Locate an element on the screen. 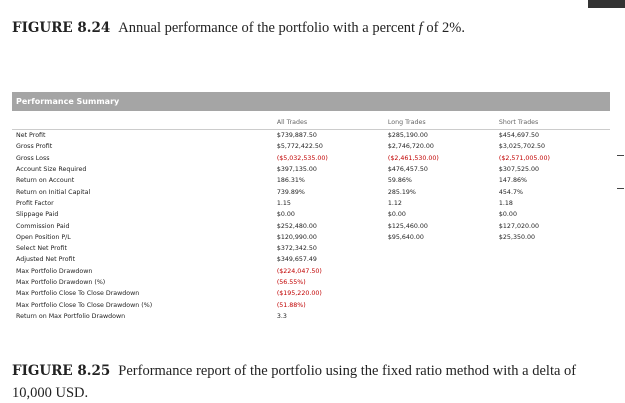 The height and width of the screenshot is (403, 625). header-row: All Trades Long Trades Short Trades is located at coordinates (311, 122).